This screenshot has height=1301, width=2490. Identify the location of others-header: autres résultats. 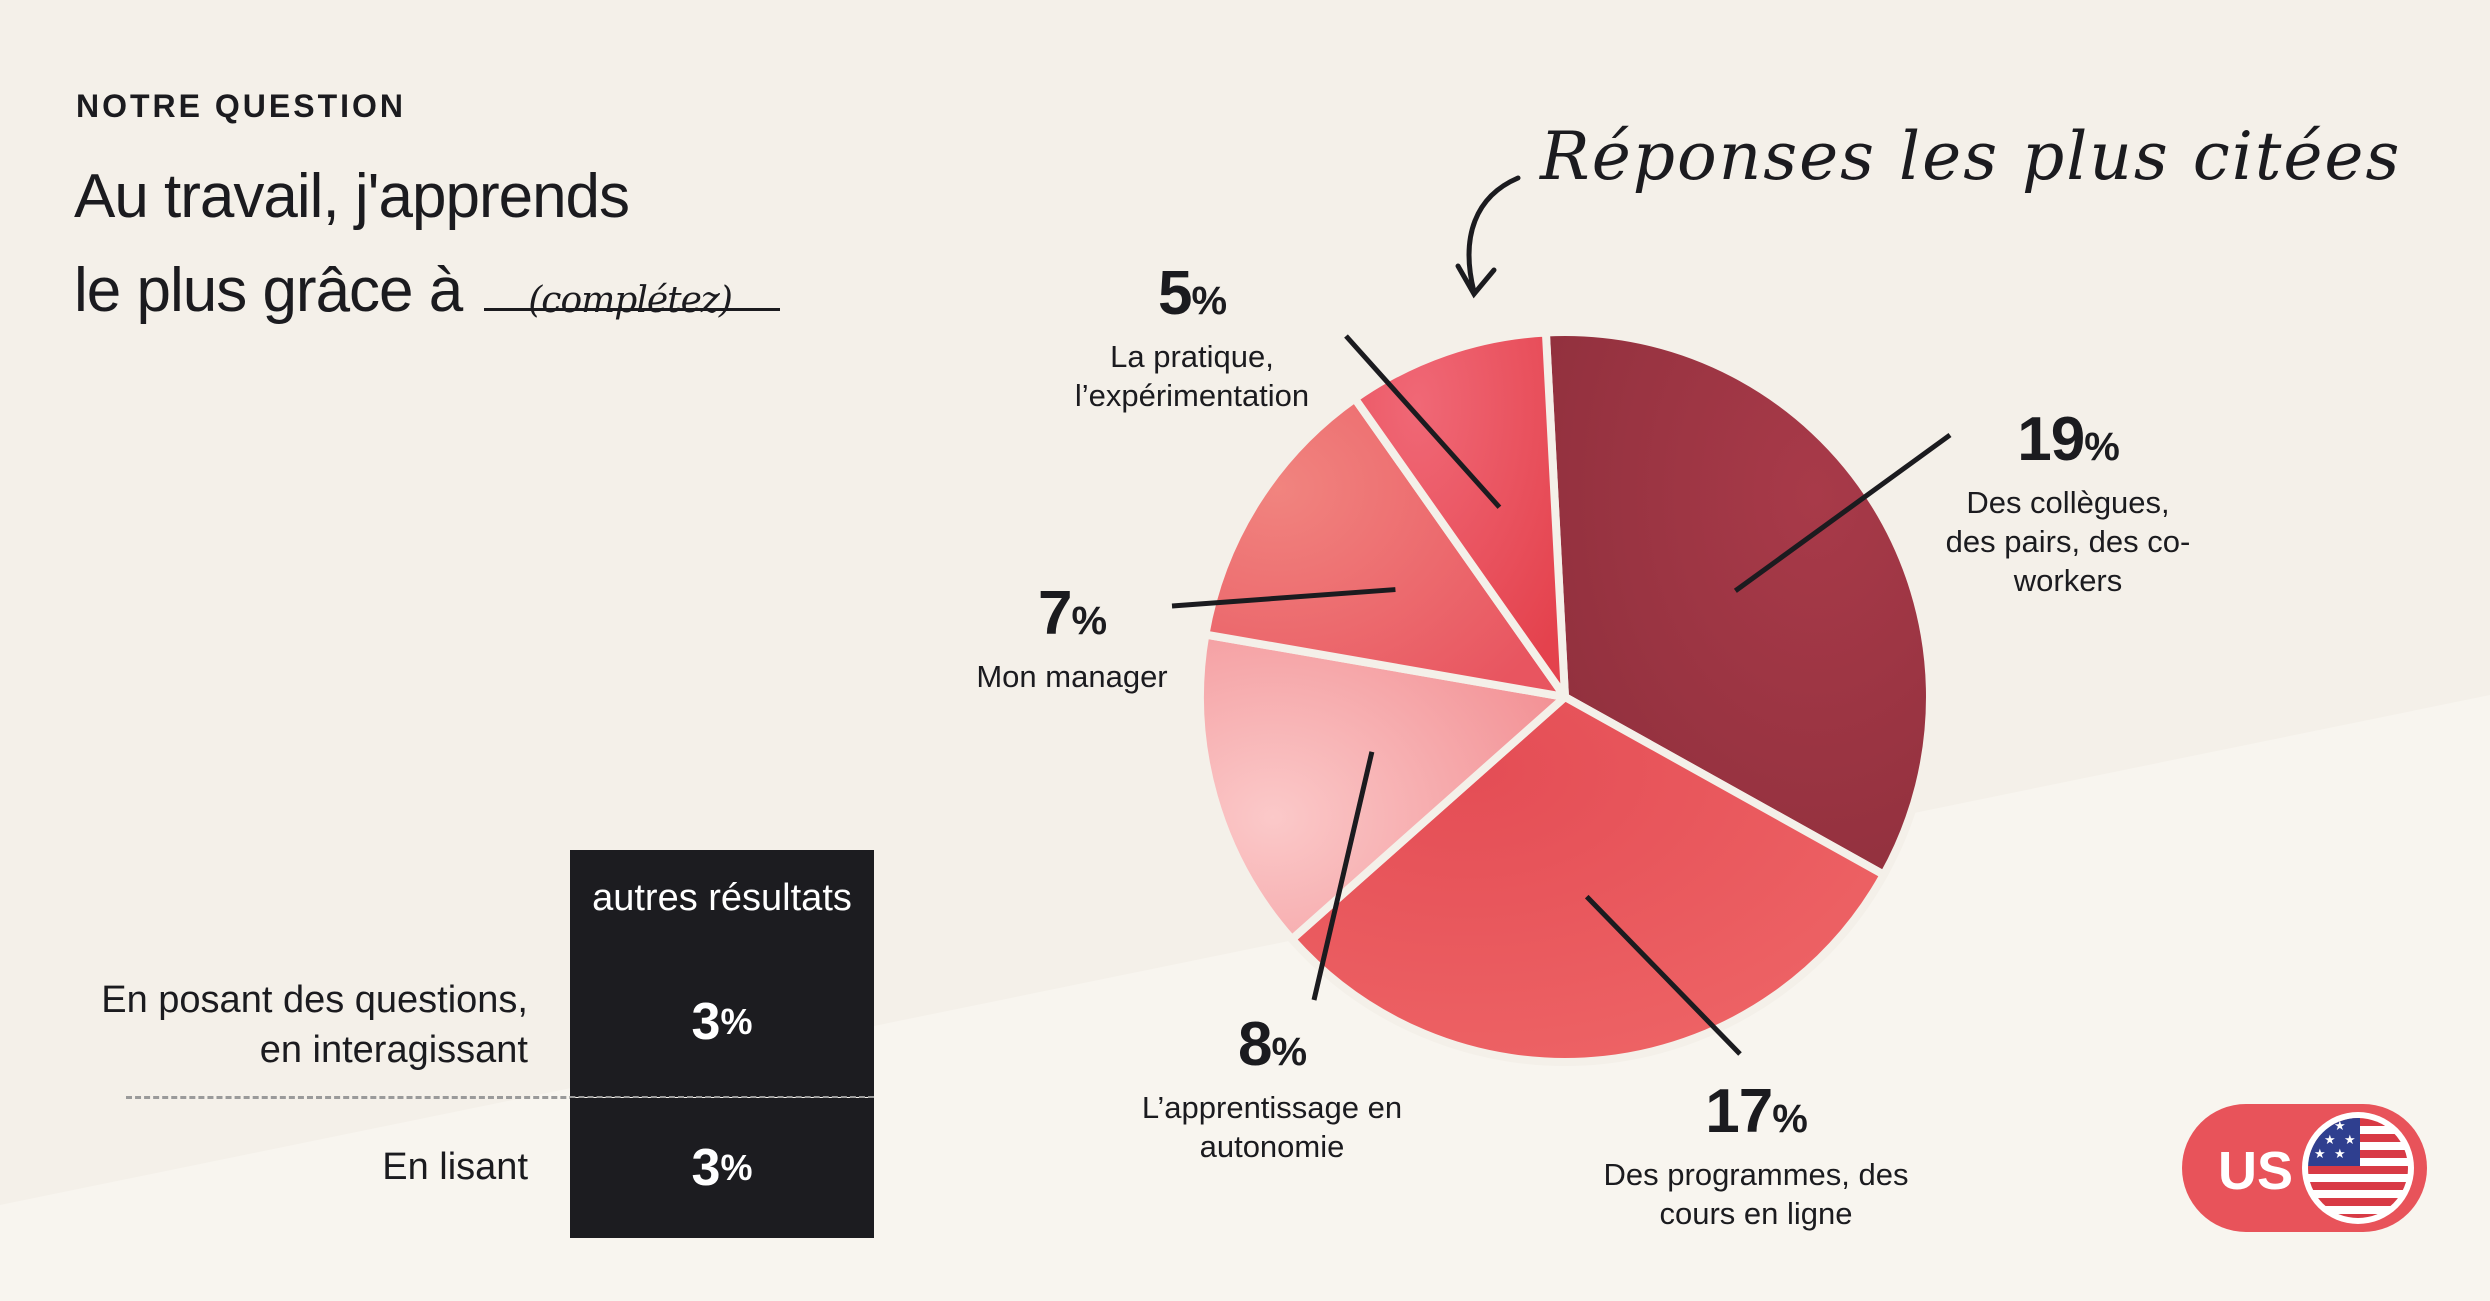
(722, 898).